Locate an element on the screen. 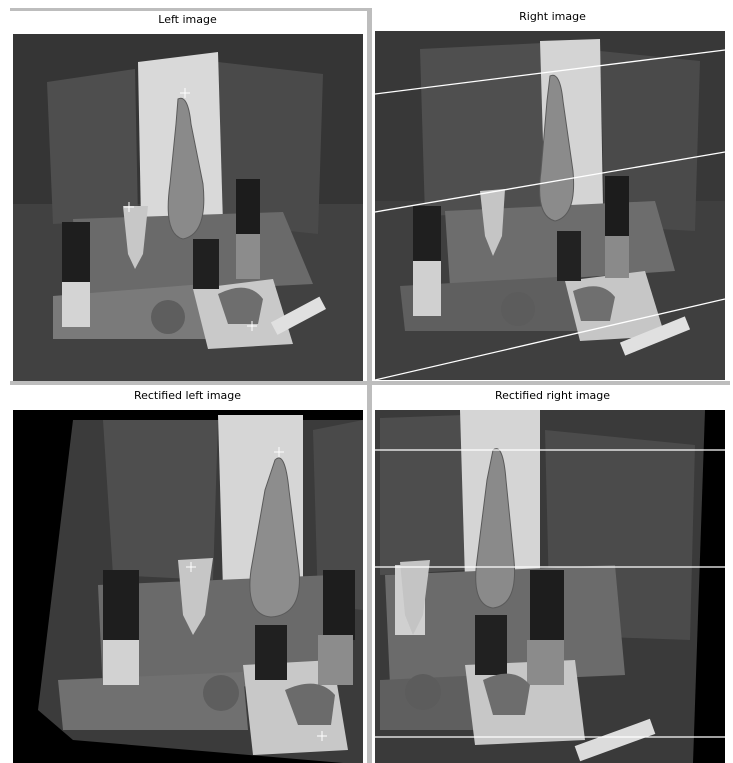  title-rectified-right-image: Rectified right image is located at coordinates (552, 395).